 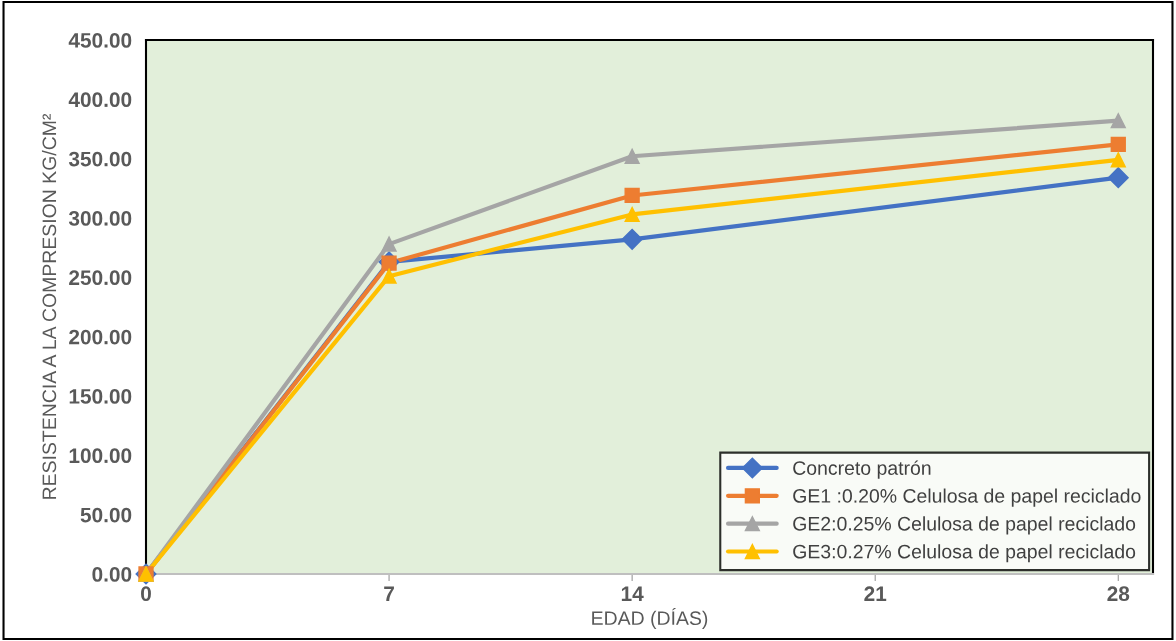 What do you see at coordinates (862, 469) in the screenshot?
I see `legend-label: Concreto patrón` at bounding box center [862, 469].